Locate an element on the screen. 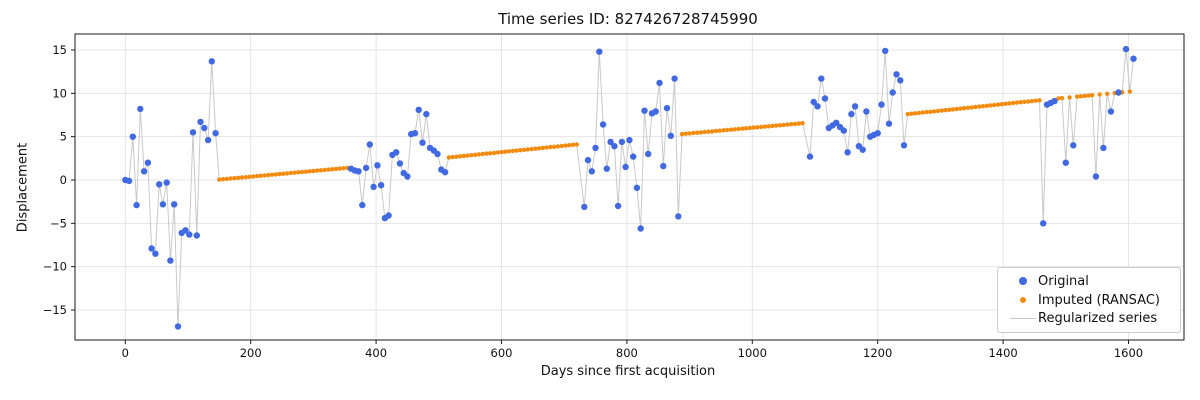 The image size is (1200, 400). y-tick-label: −5 is located at coordinates (58, 223).